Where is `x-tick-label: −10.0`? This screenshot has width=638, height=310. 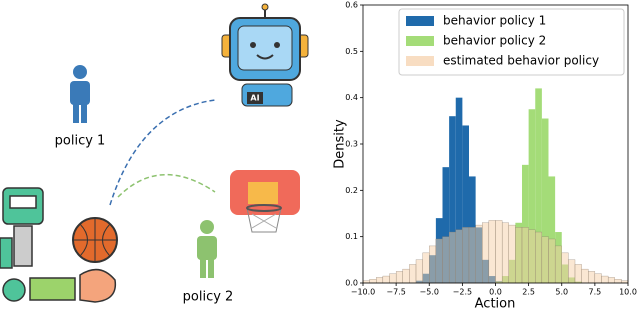 x-tick-label: −10.0 is located at coordinates (363, 292).